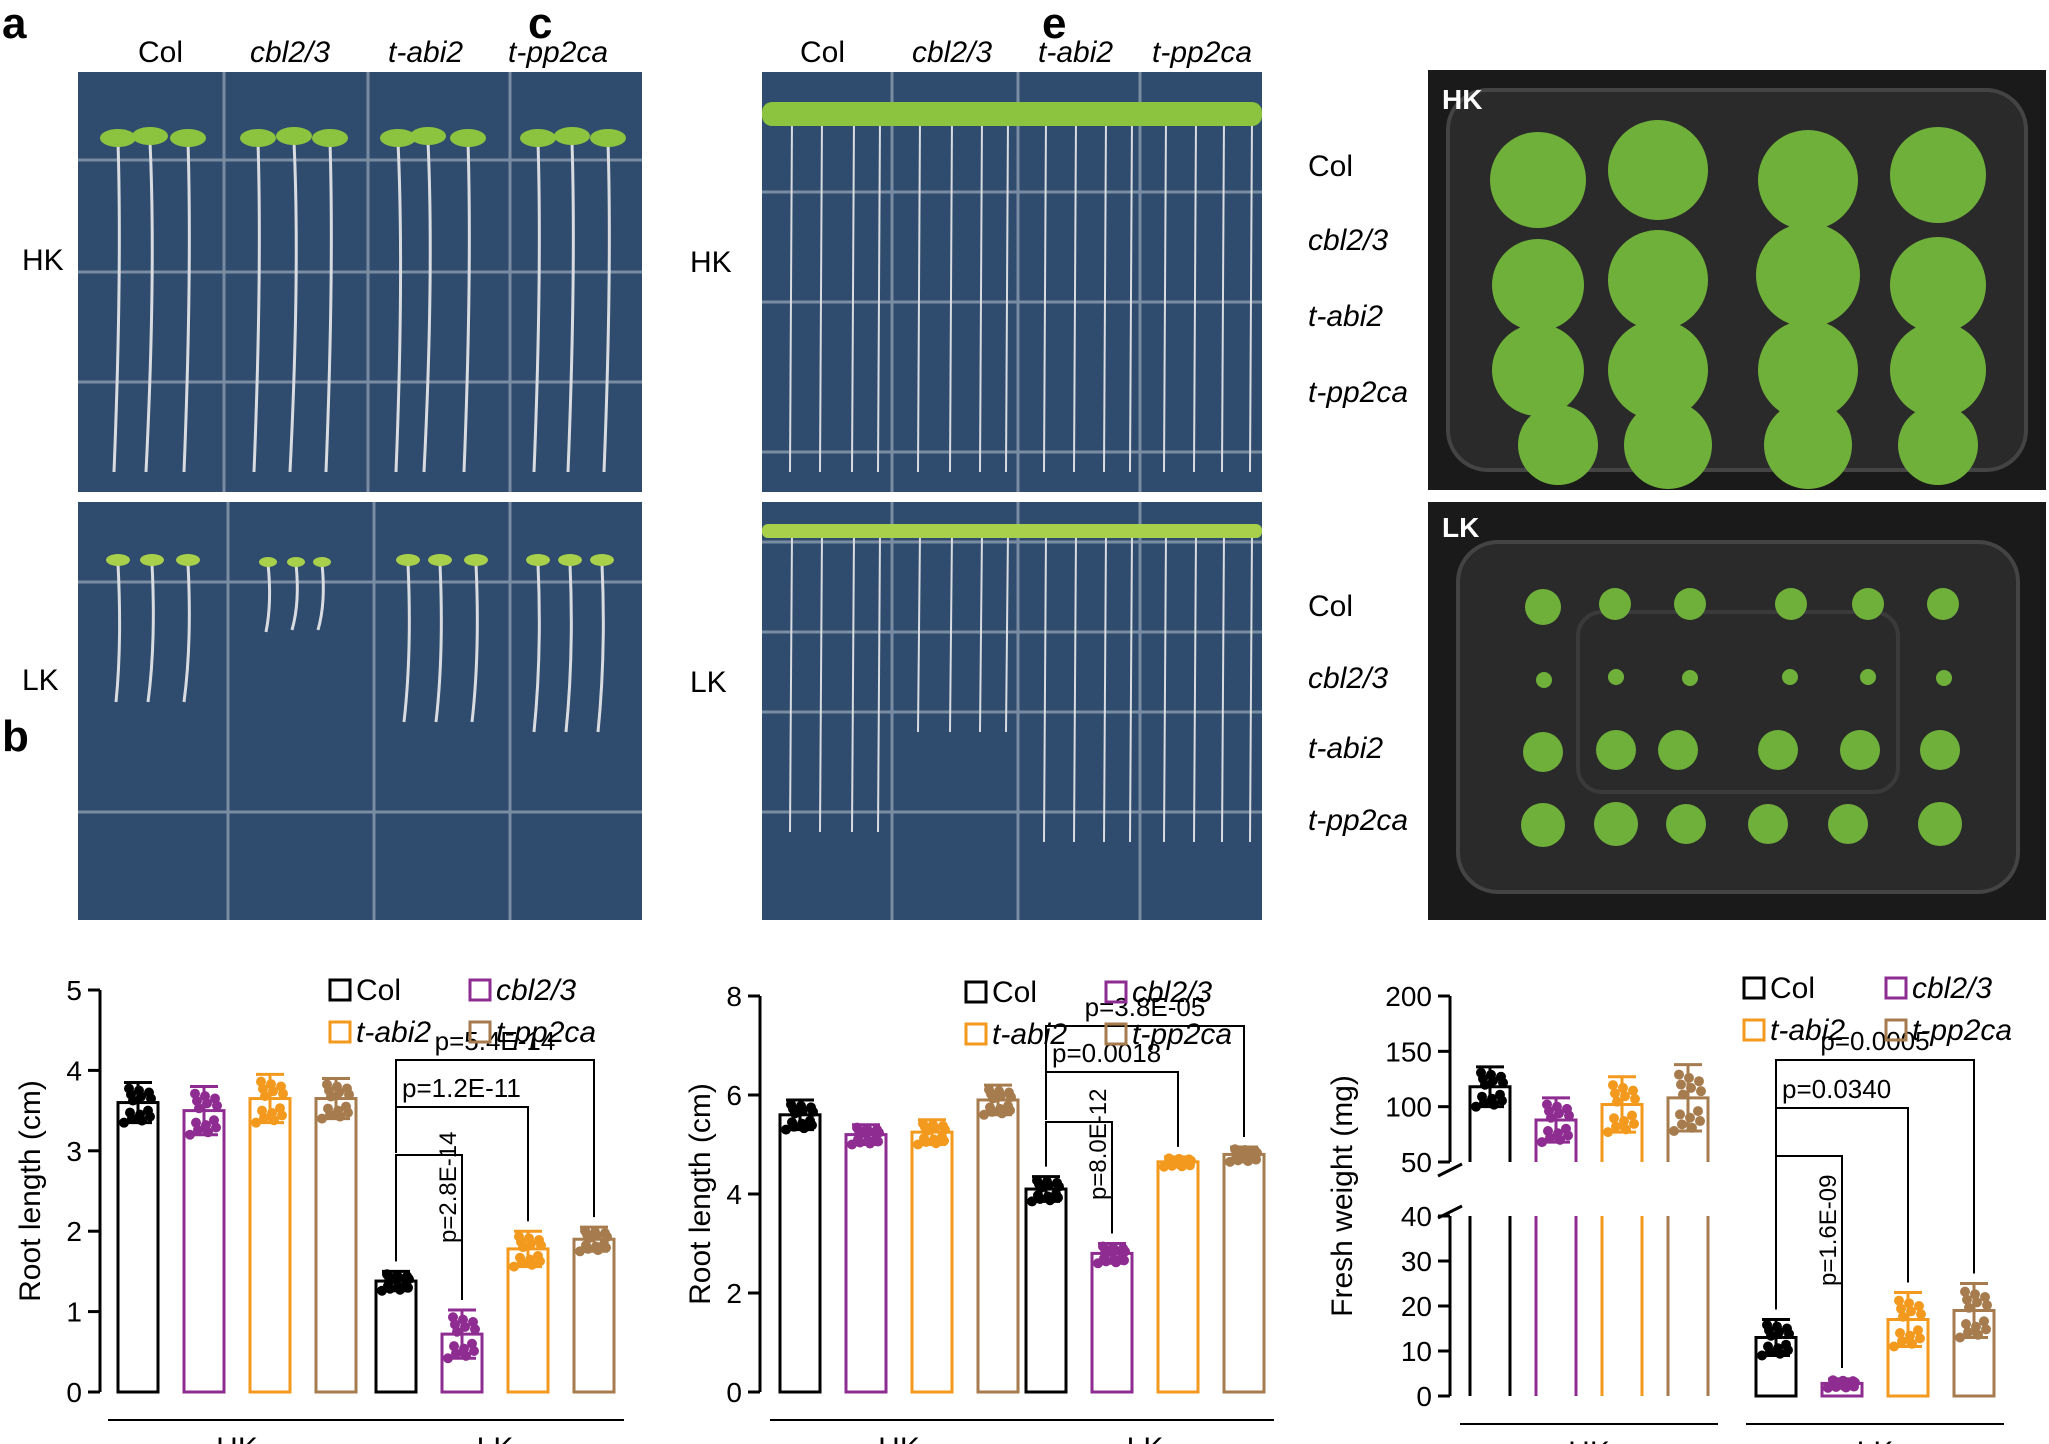 The width and height of the screenshot is (2049, 1444). What do you see at coordinates (1737, 280) in the screenshot?
I see `e-hk-tray-photo: HK` at bounding box center [1737, 280].